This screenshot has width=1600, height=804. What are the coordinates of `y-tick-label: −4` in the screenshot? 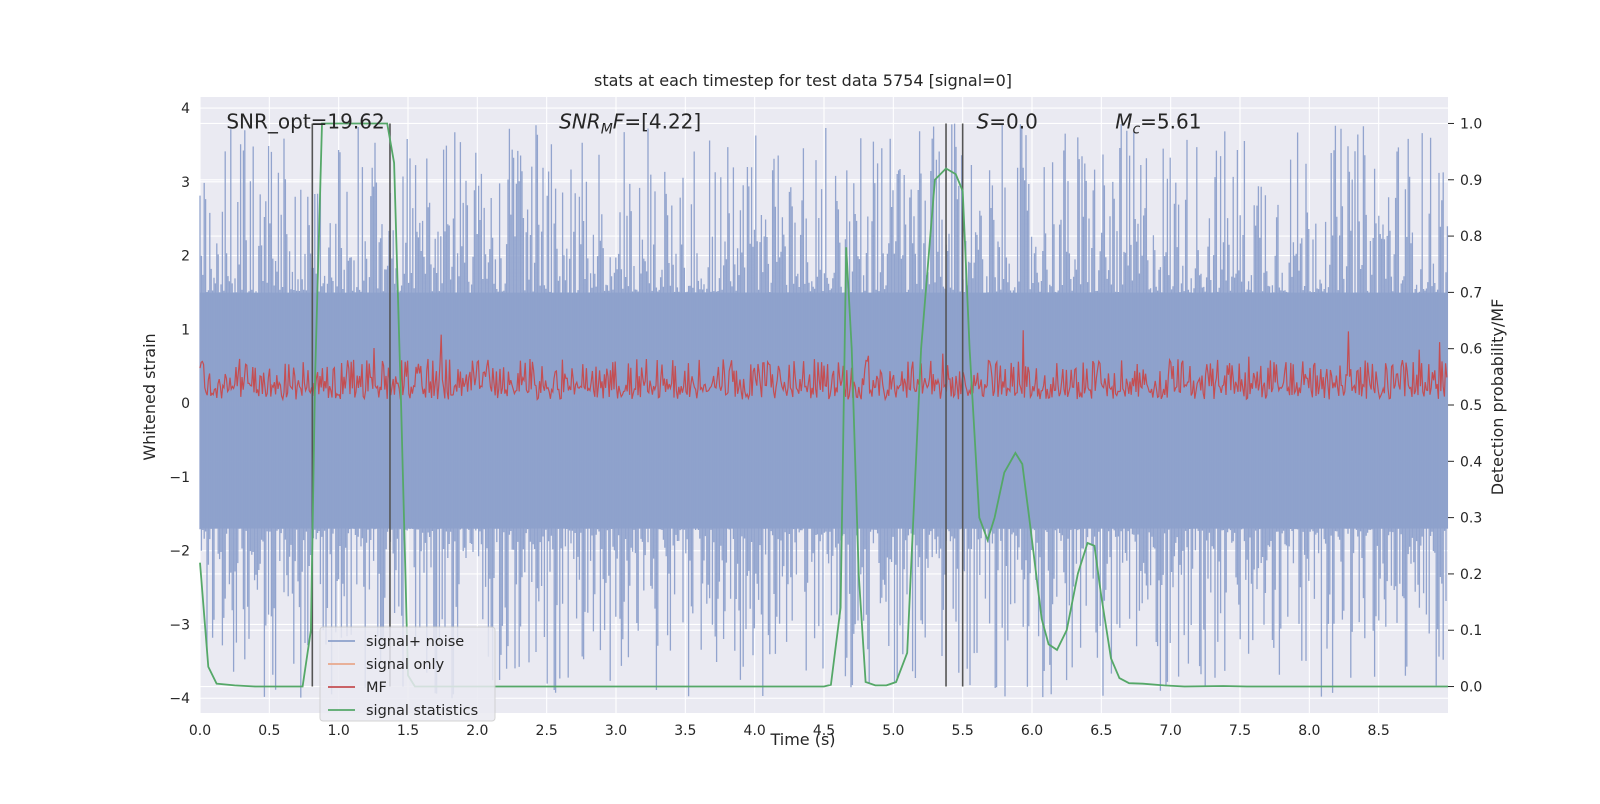 It's located at (179, 699).